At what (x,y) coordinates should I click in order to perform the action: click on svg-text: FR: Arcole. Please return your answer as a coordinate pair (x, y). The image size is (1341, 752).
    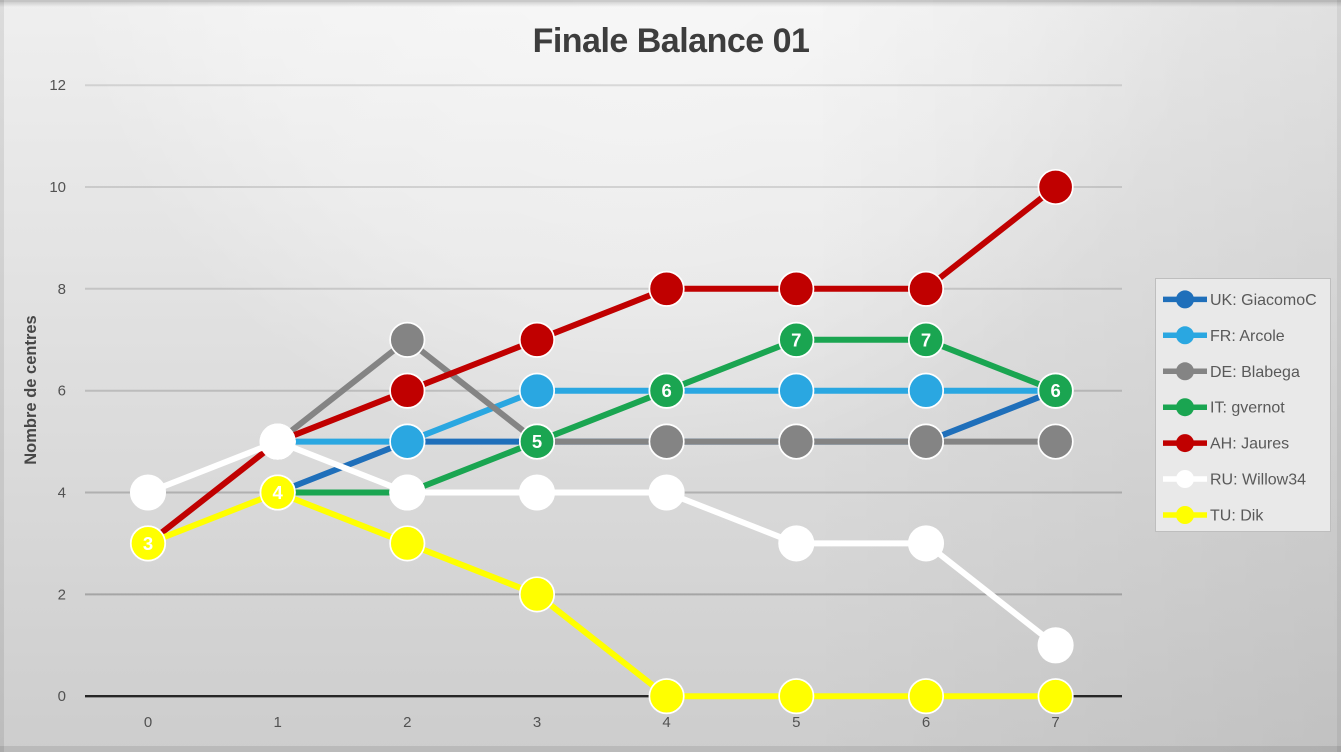
    Looking at the image, I should click on (1247, 336).